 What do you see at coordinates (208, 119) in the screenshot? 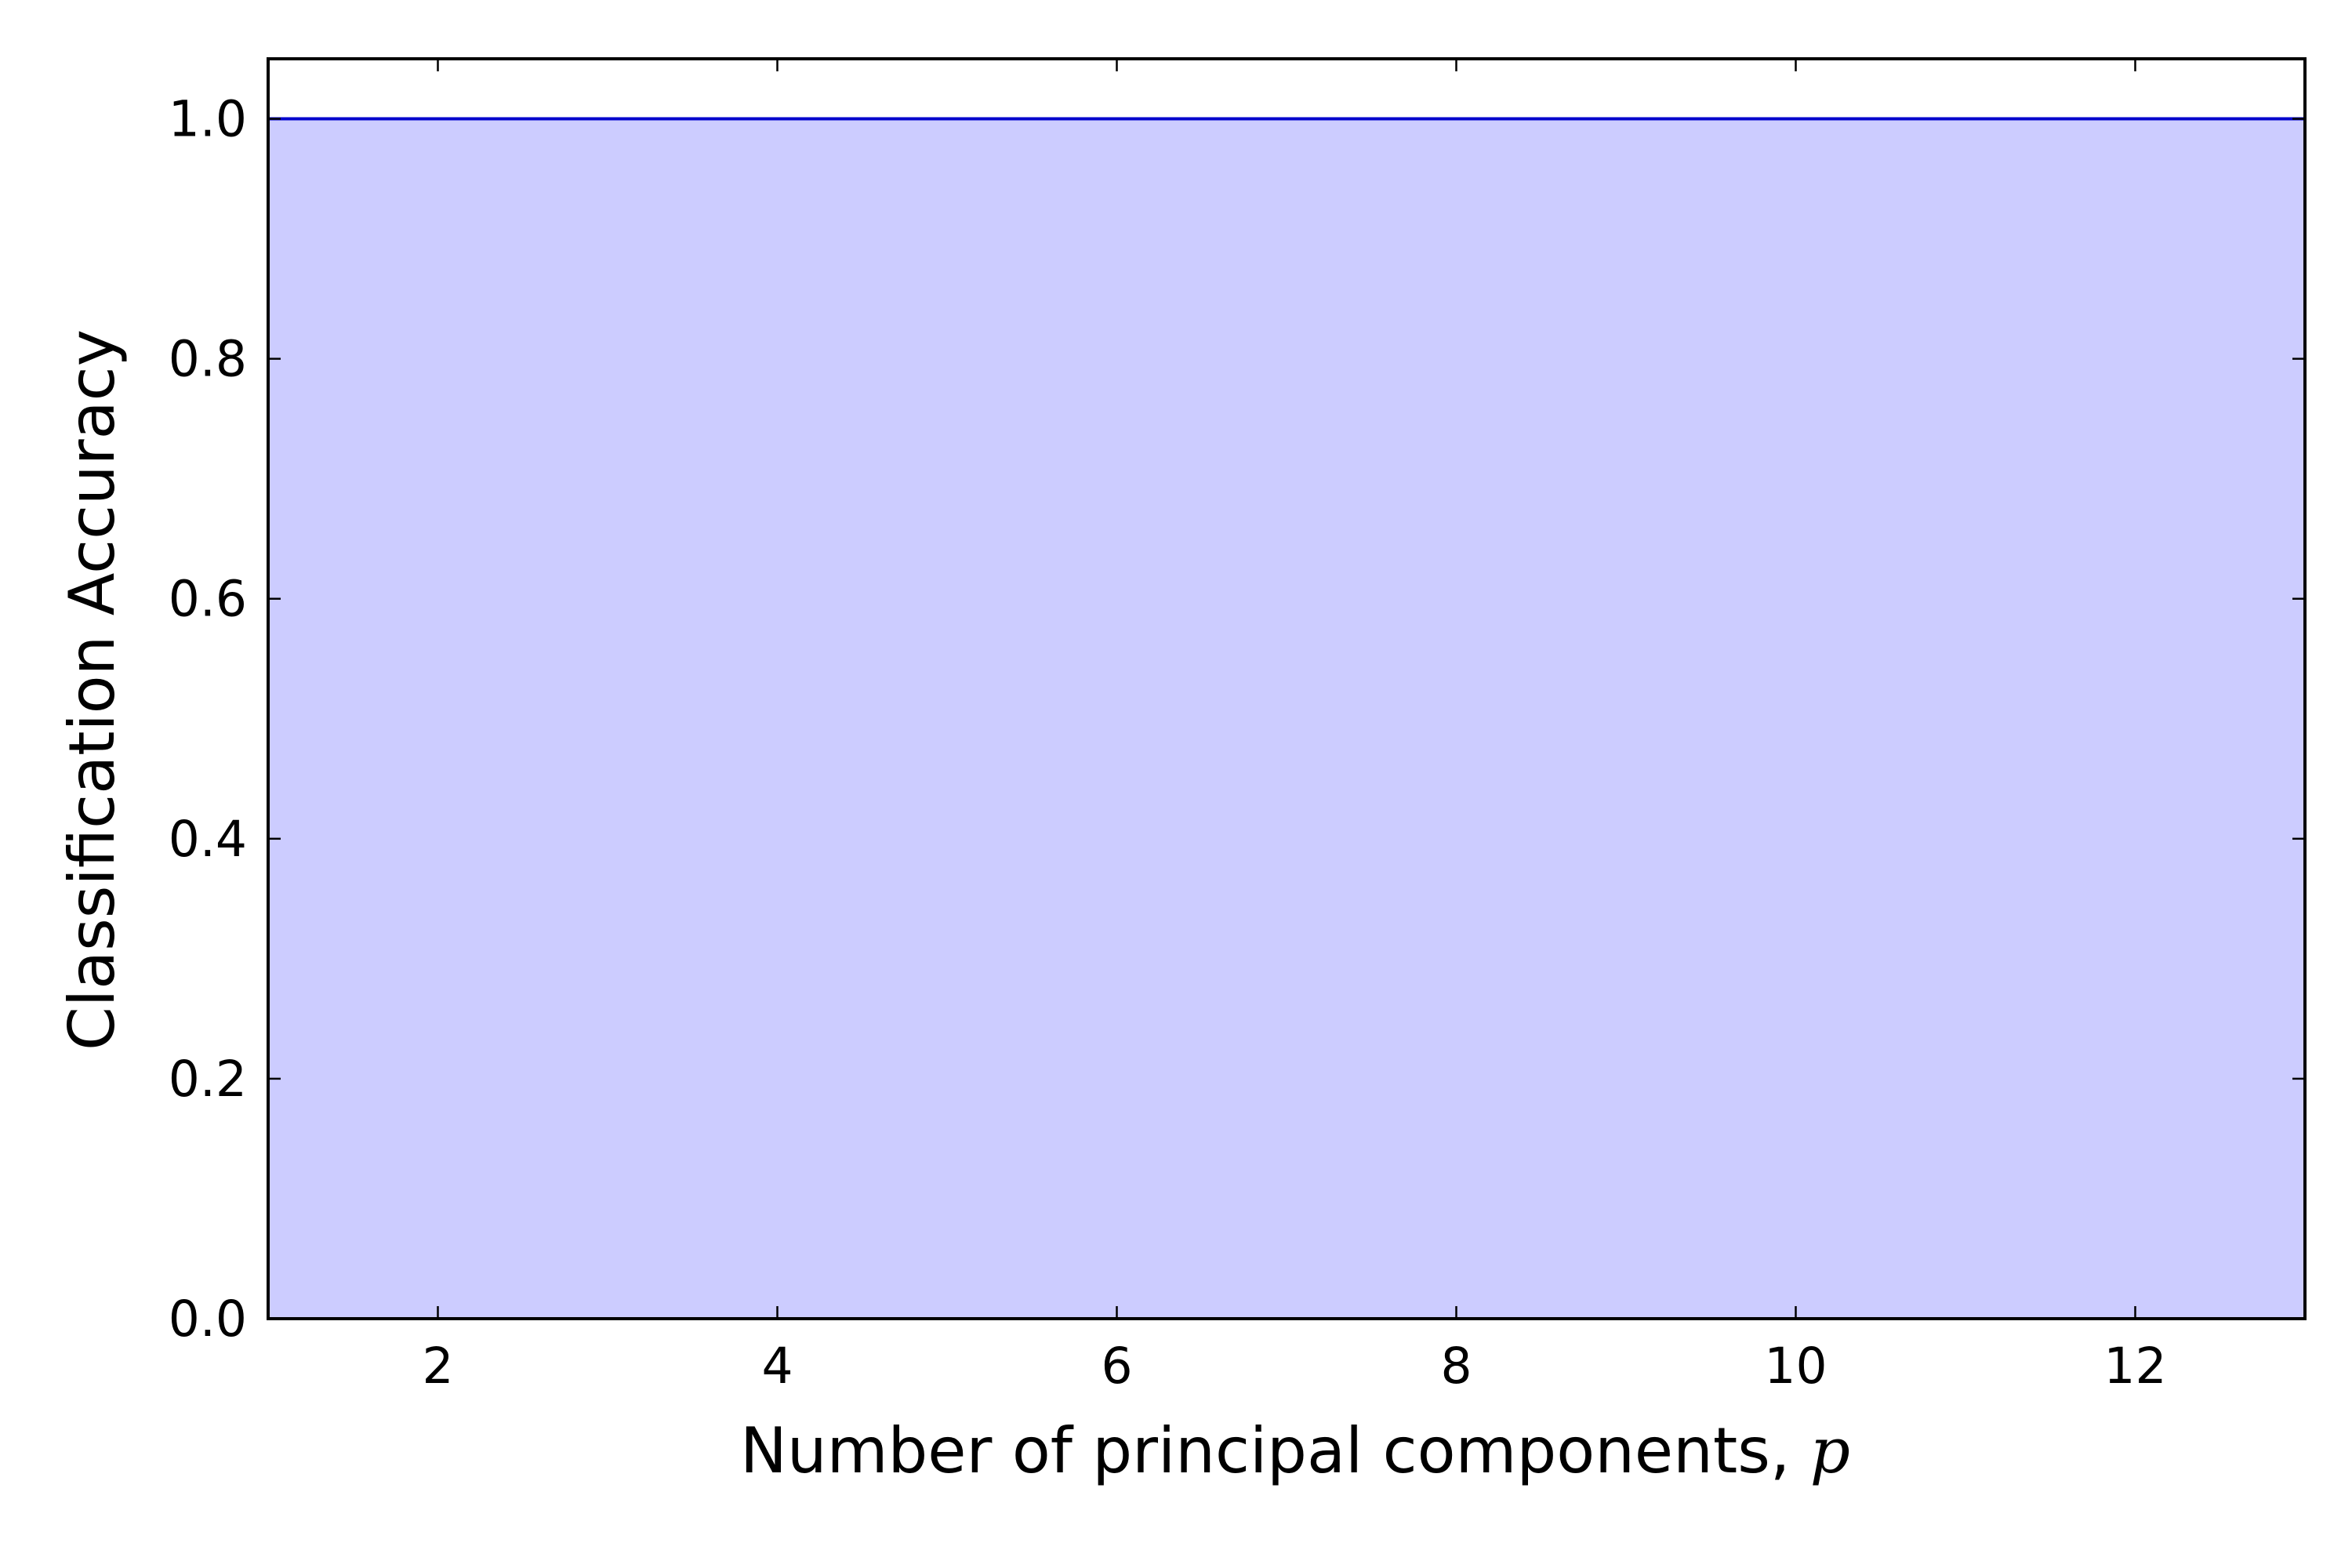
I see `y-tick-label: 1.0` at bounding box center [208, 119].